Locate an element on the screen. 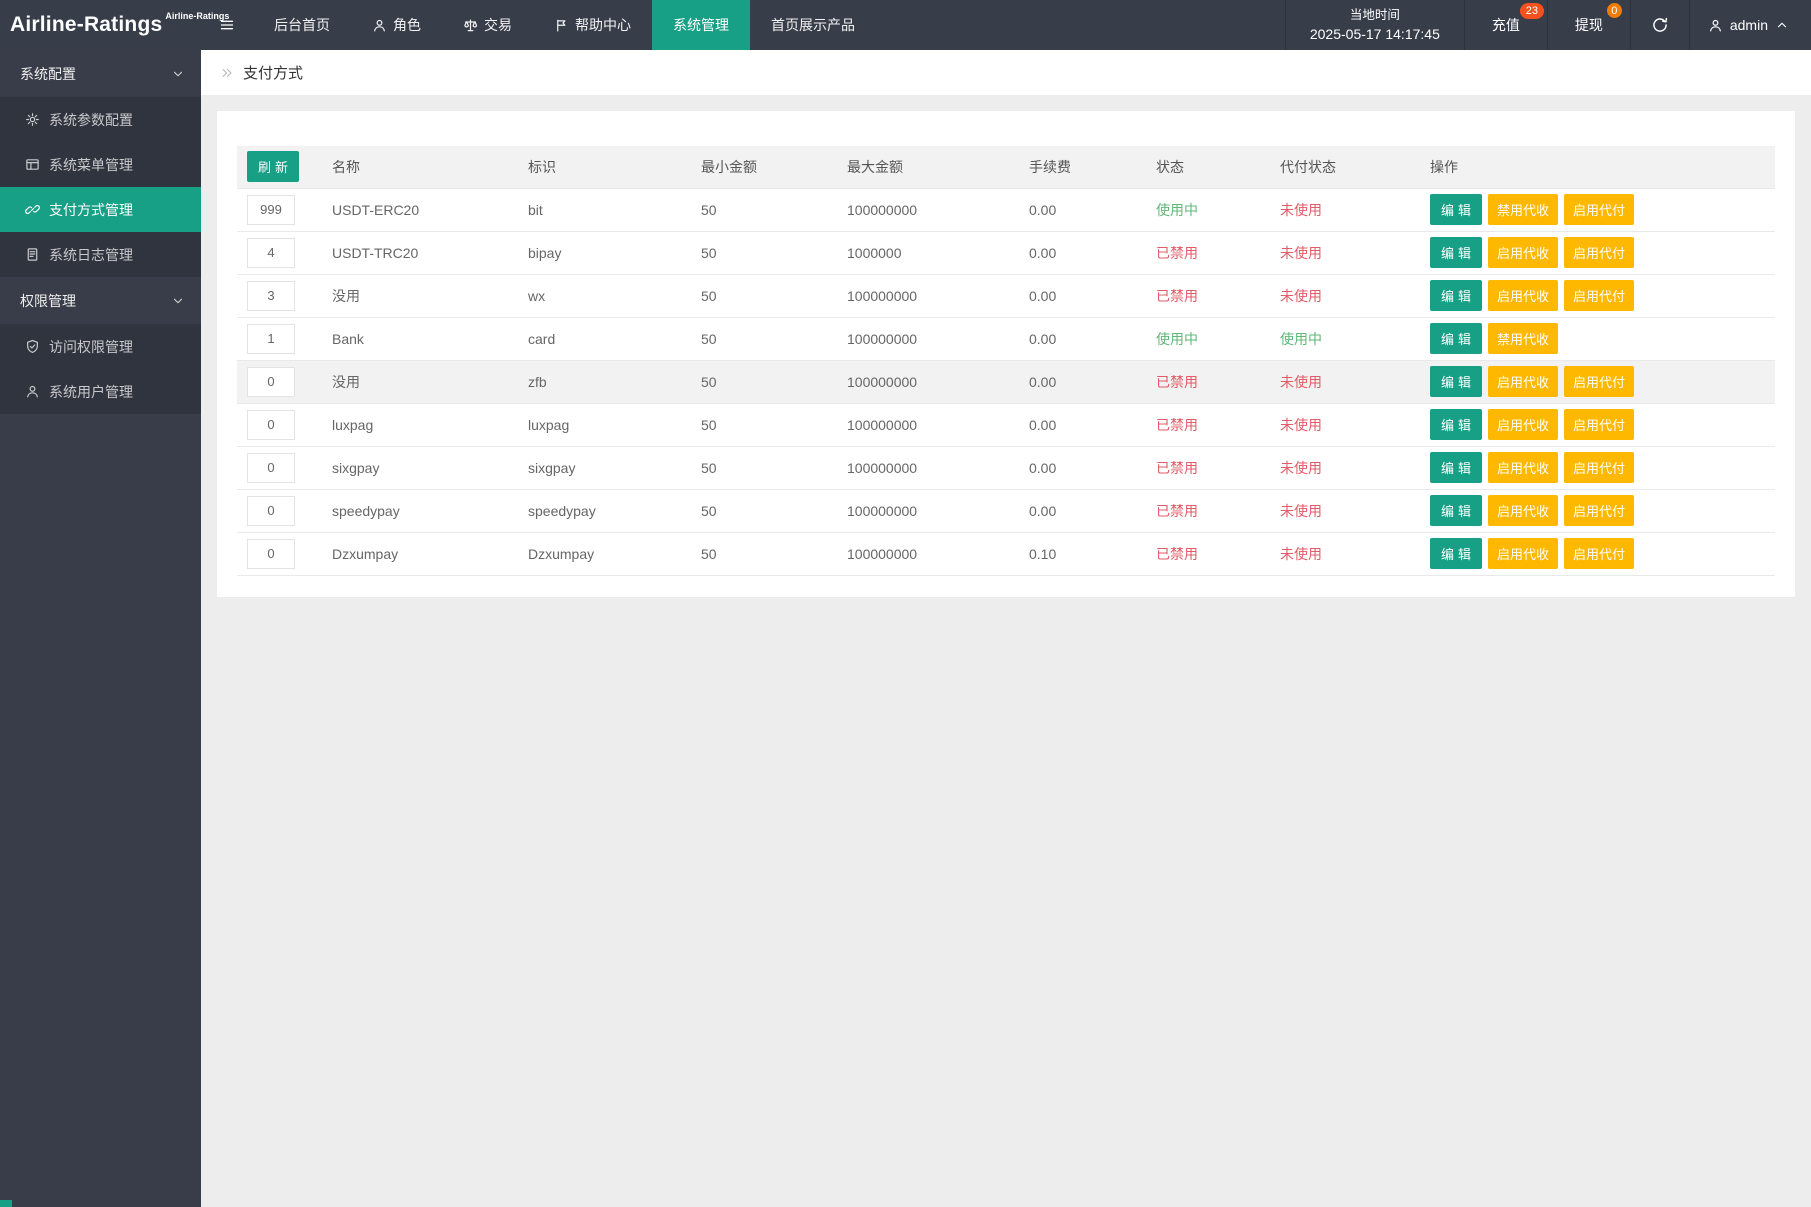  actions-cell: 编辑 启用代收 启用代付 is located at coordinates (1597, 467).